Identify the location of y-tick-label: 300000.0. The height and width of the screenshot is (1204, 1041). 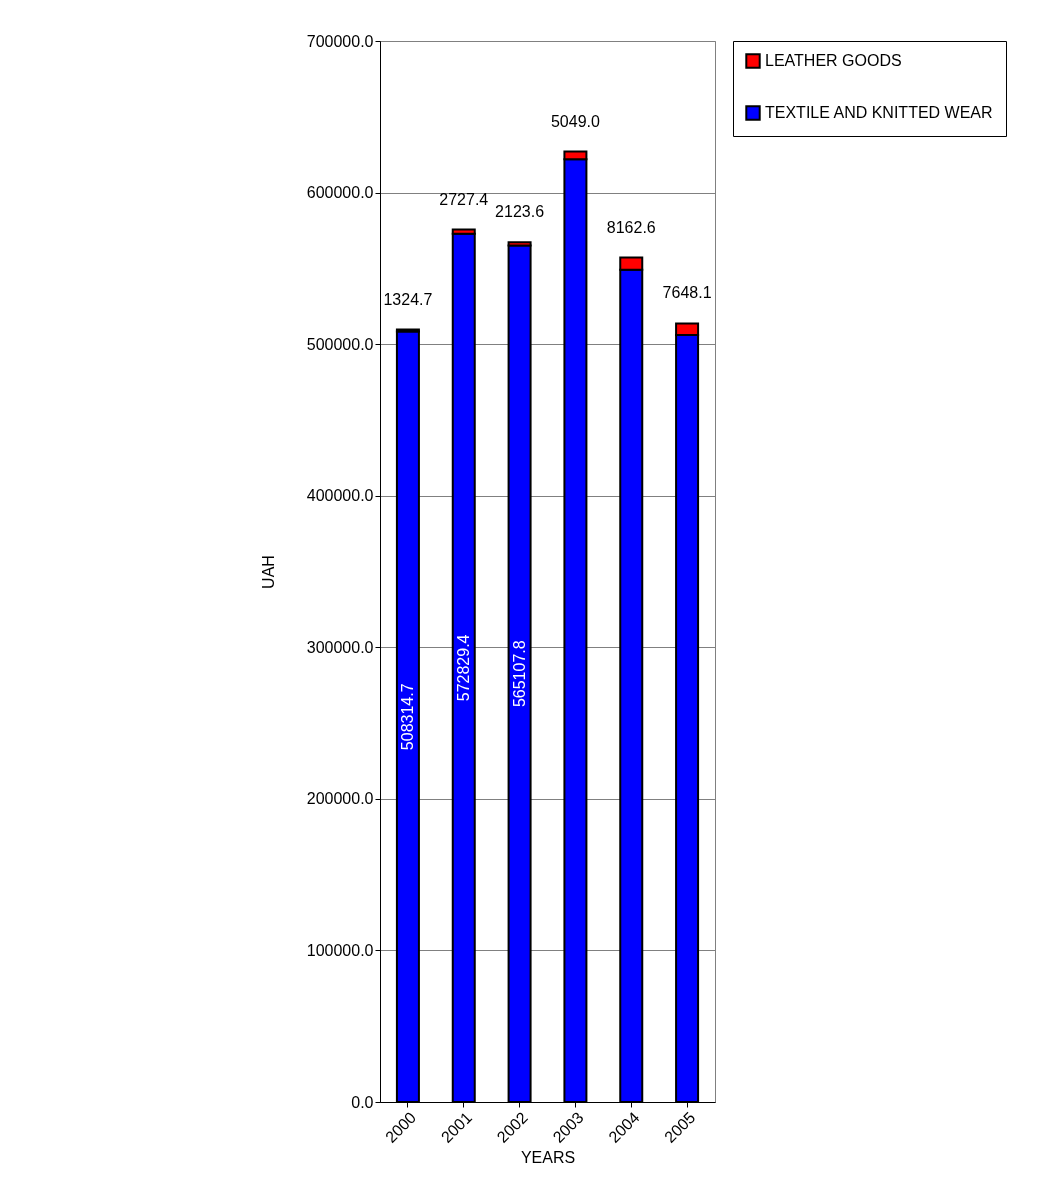
(340, 647).